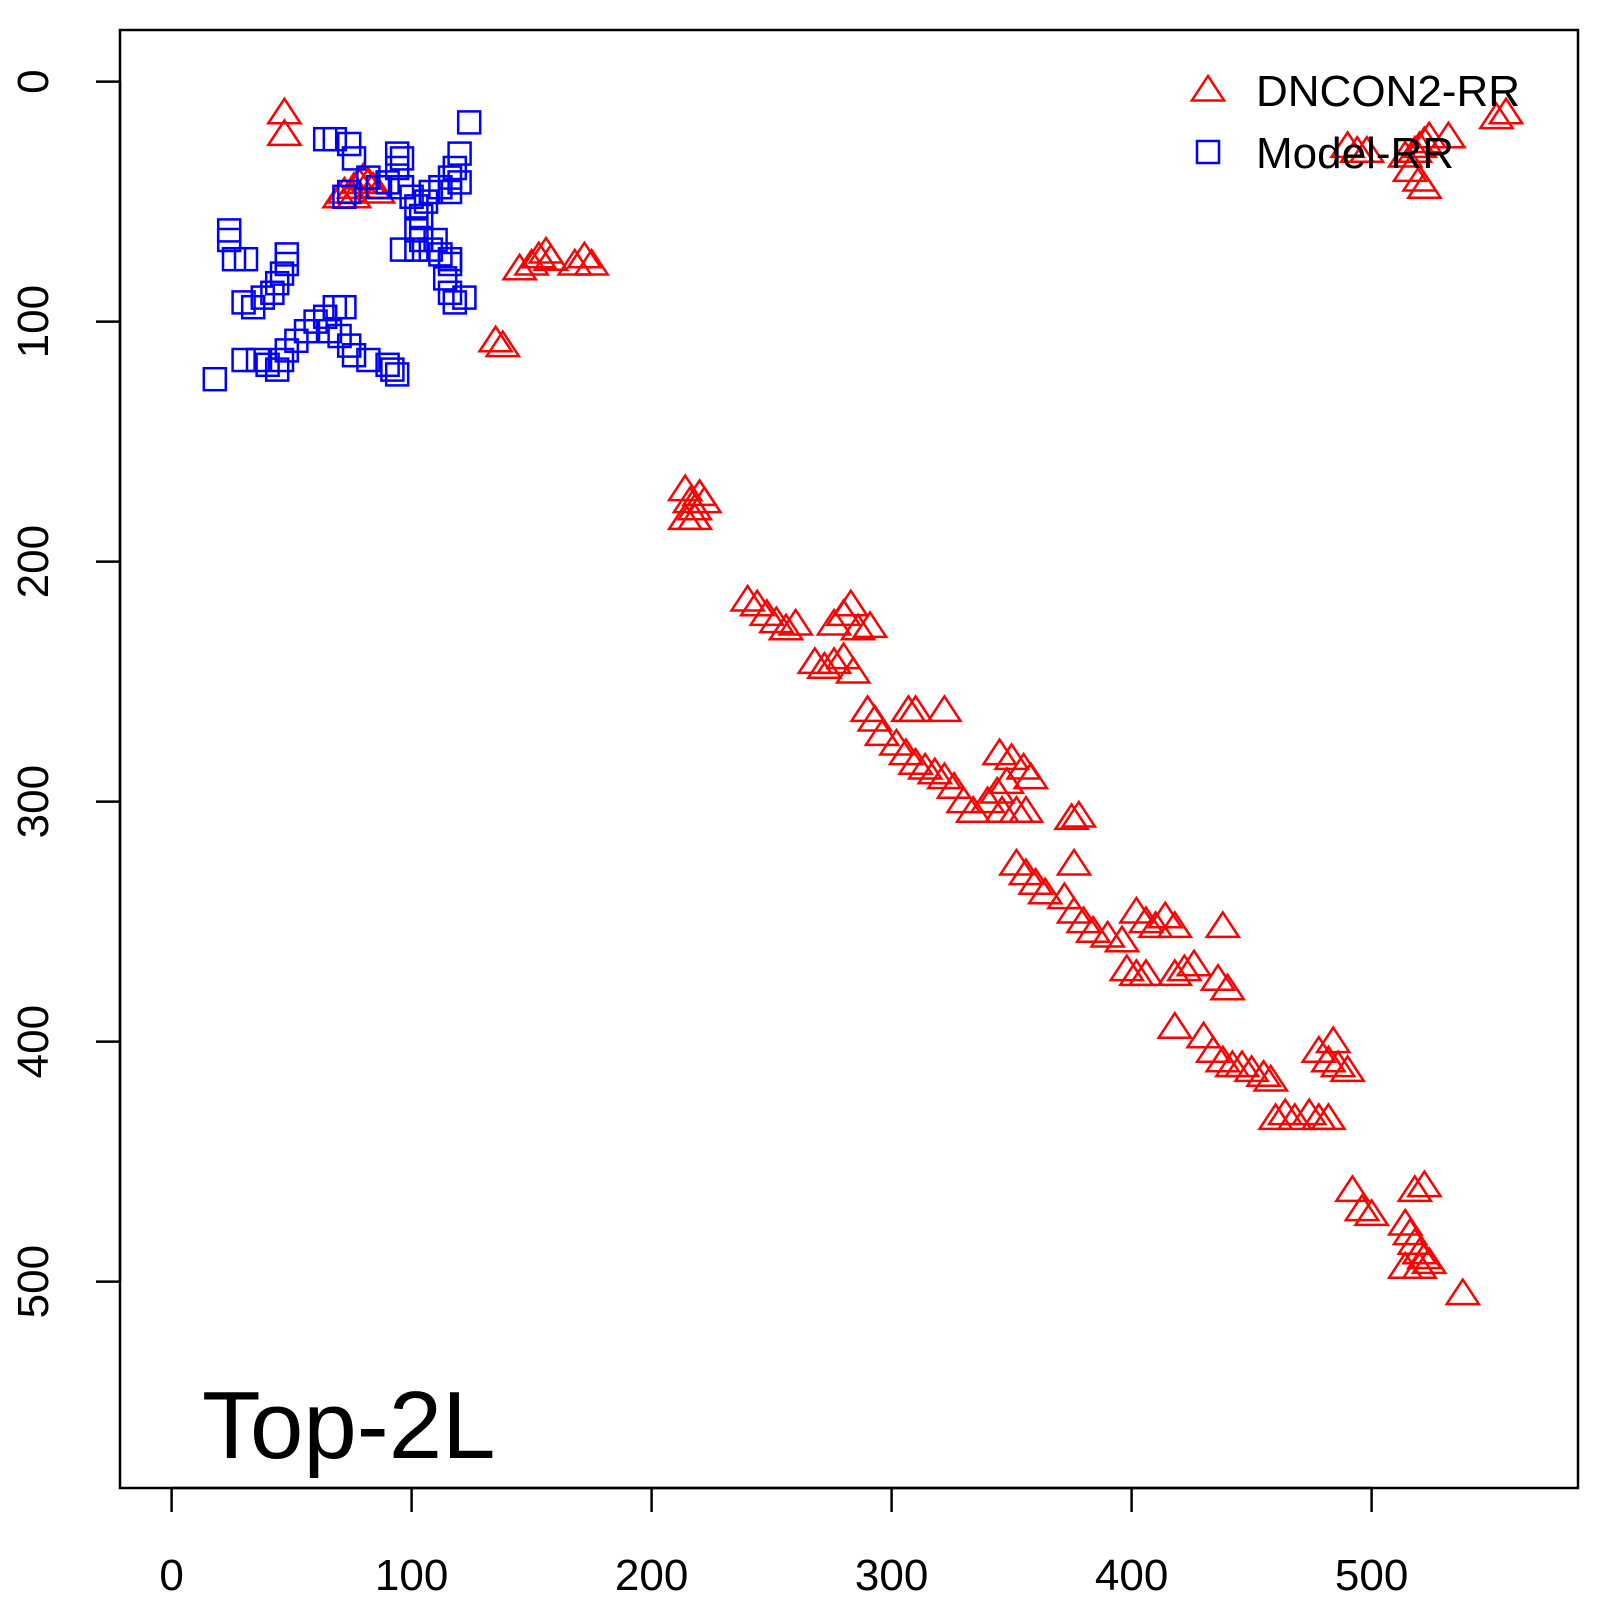  I want to click on x-tick-label: 300, so click(891, 1575).